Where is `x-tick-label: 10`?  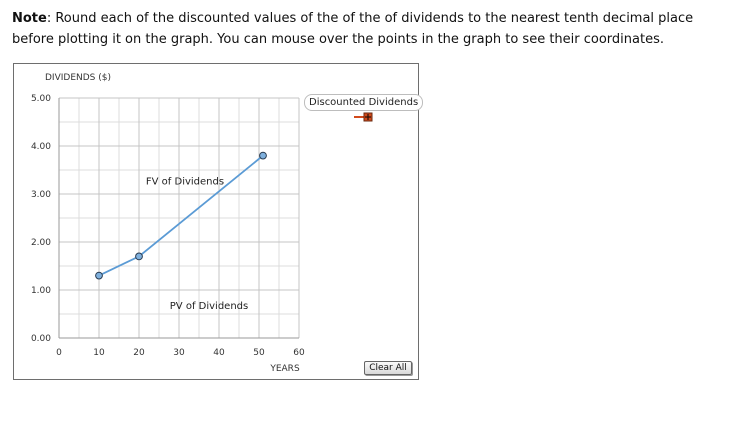
x-tick-label: 10 is located at coordinates (99, 353).